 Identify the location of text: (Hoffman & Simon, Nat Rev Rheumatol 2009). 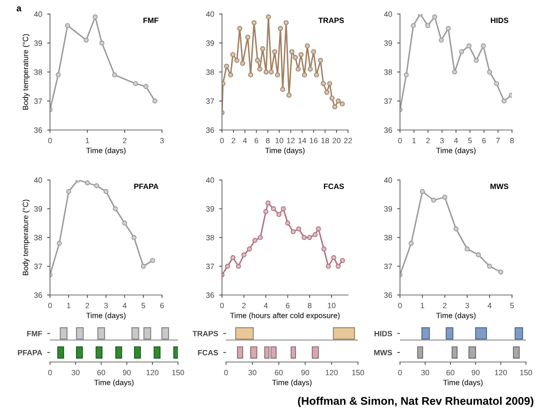
(416, 402).